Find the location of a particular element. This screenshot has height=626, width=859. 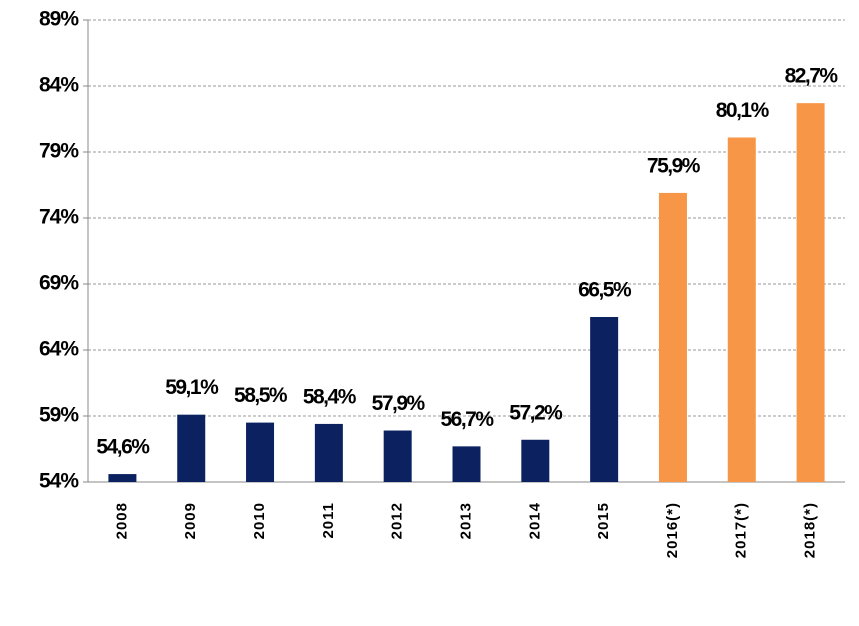

data-label: 59,1% is located at coordinates (192, 387).